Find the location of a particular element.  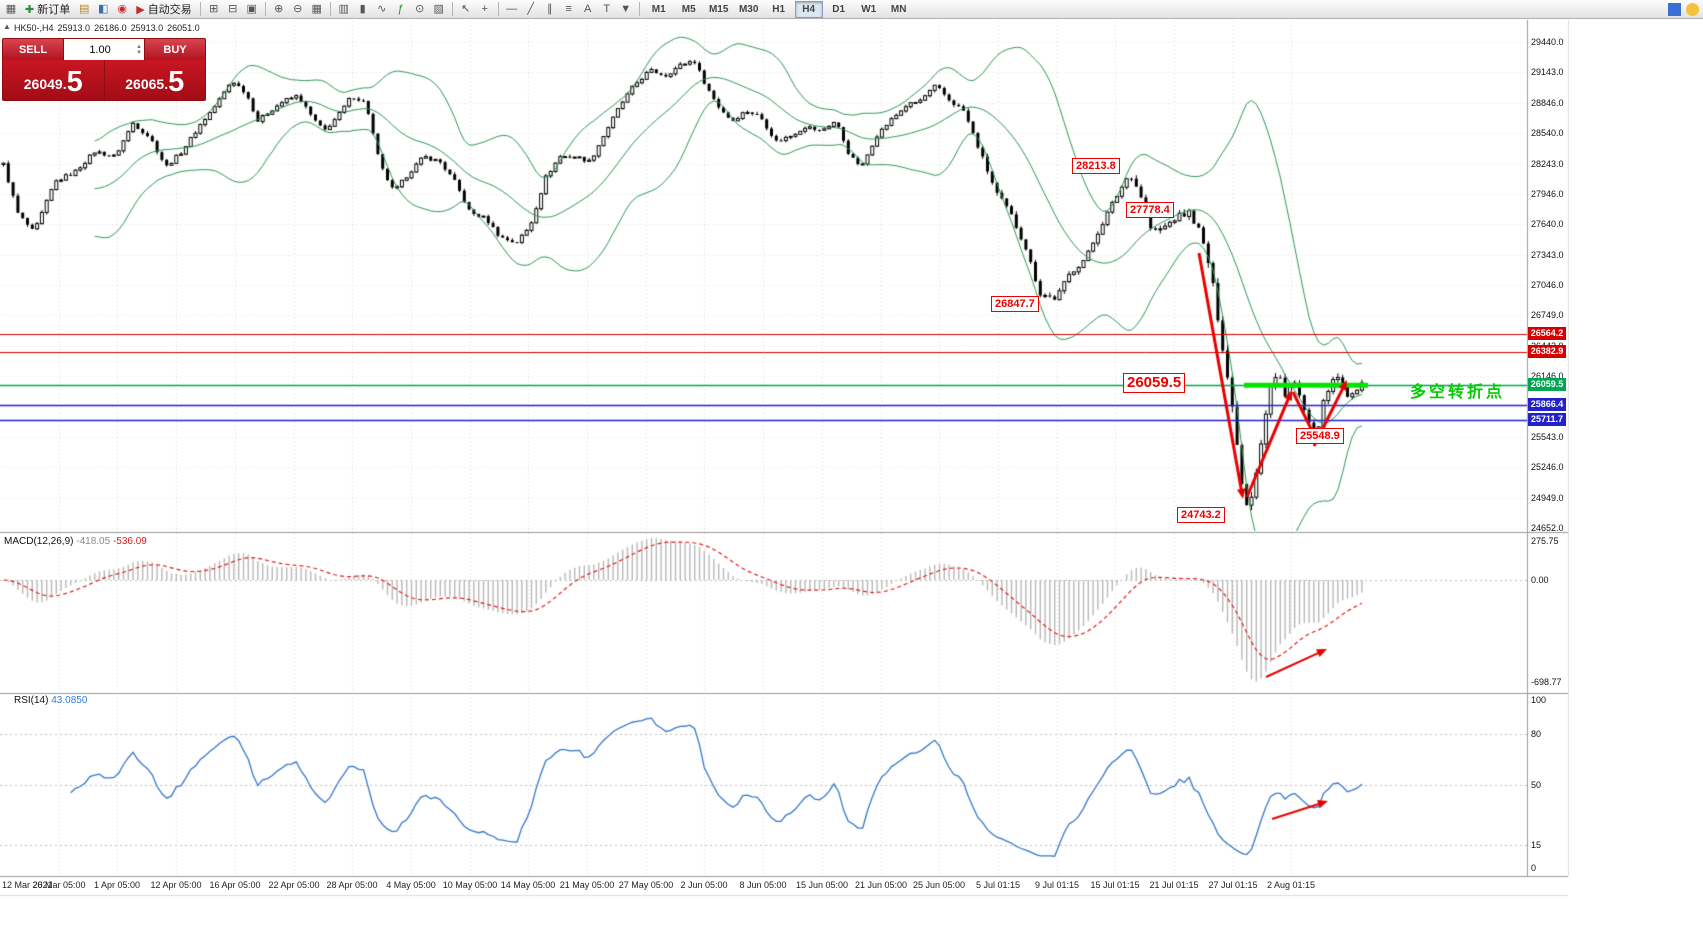

timeframe-h1: H1 is located at coordinates (779, 9).